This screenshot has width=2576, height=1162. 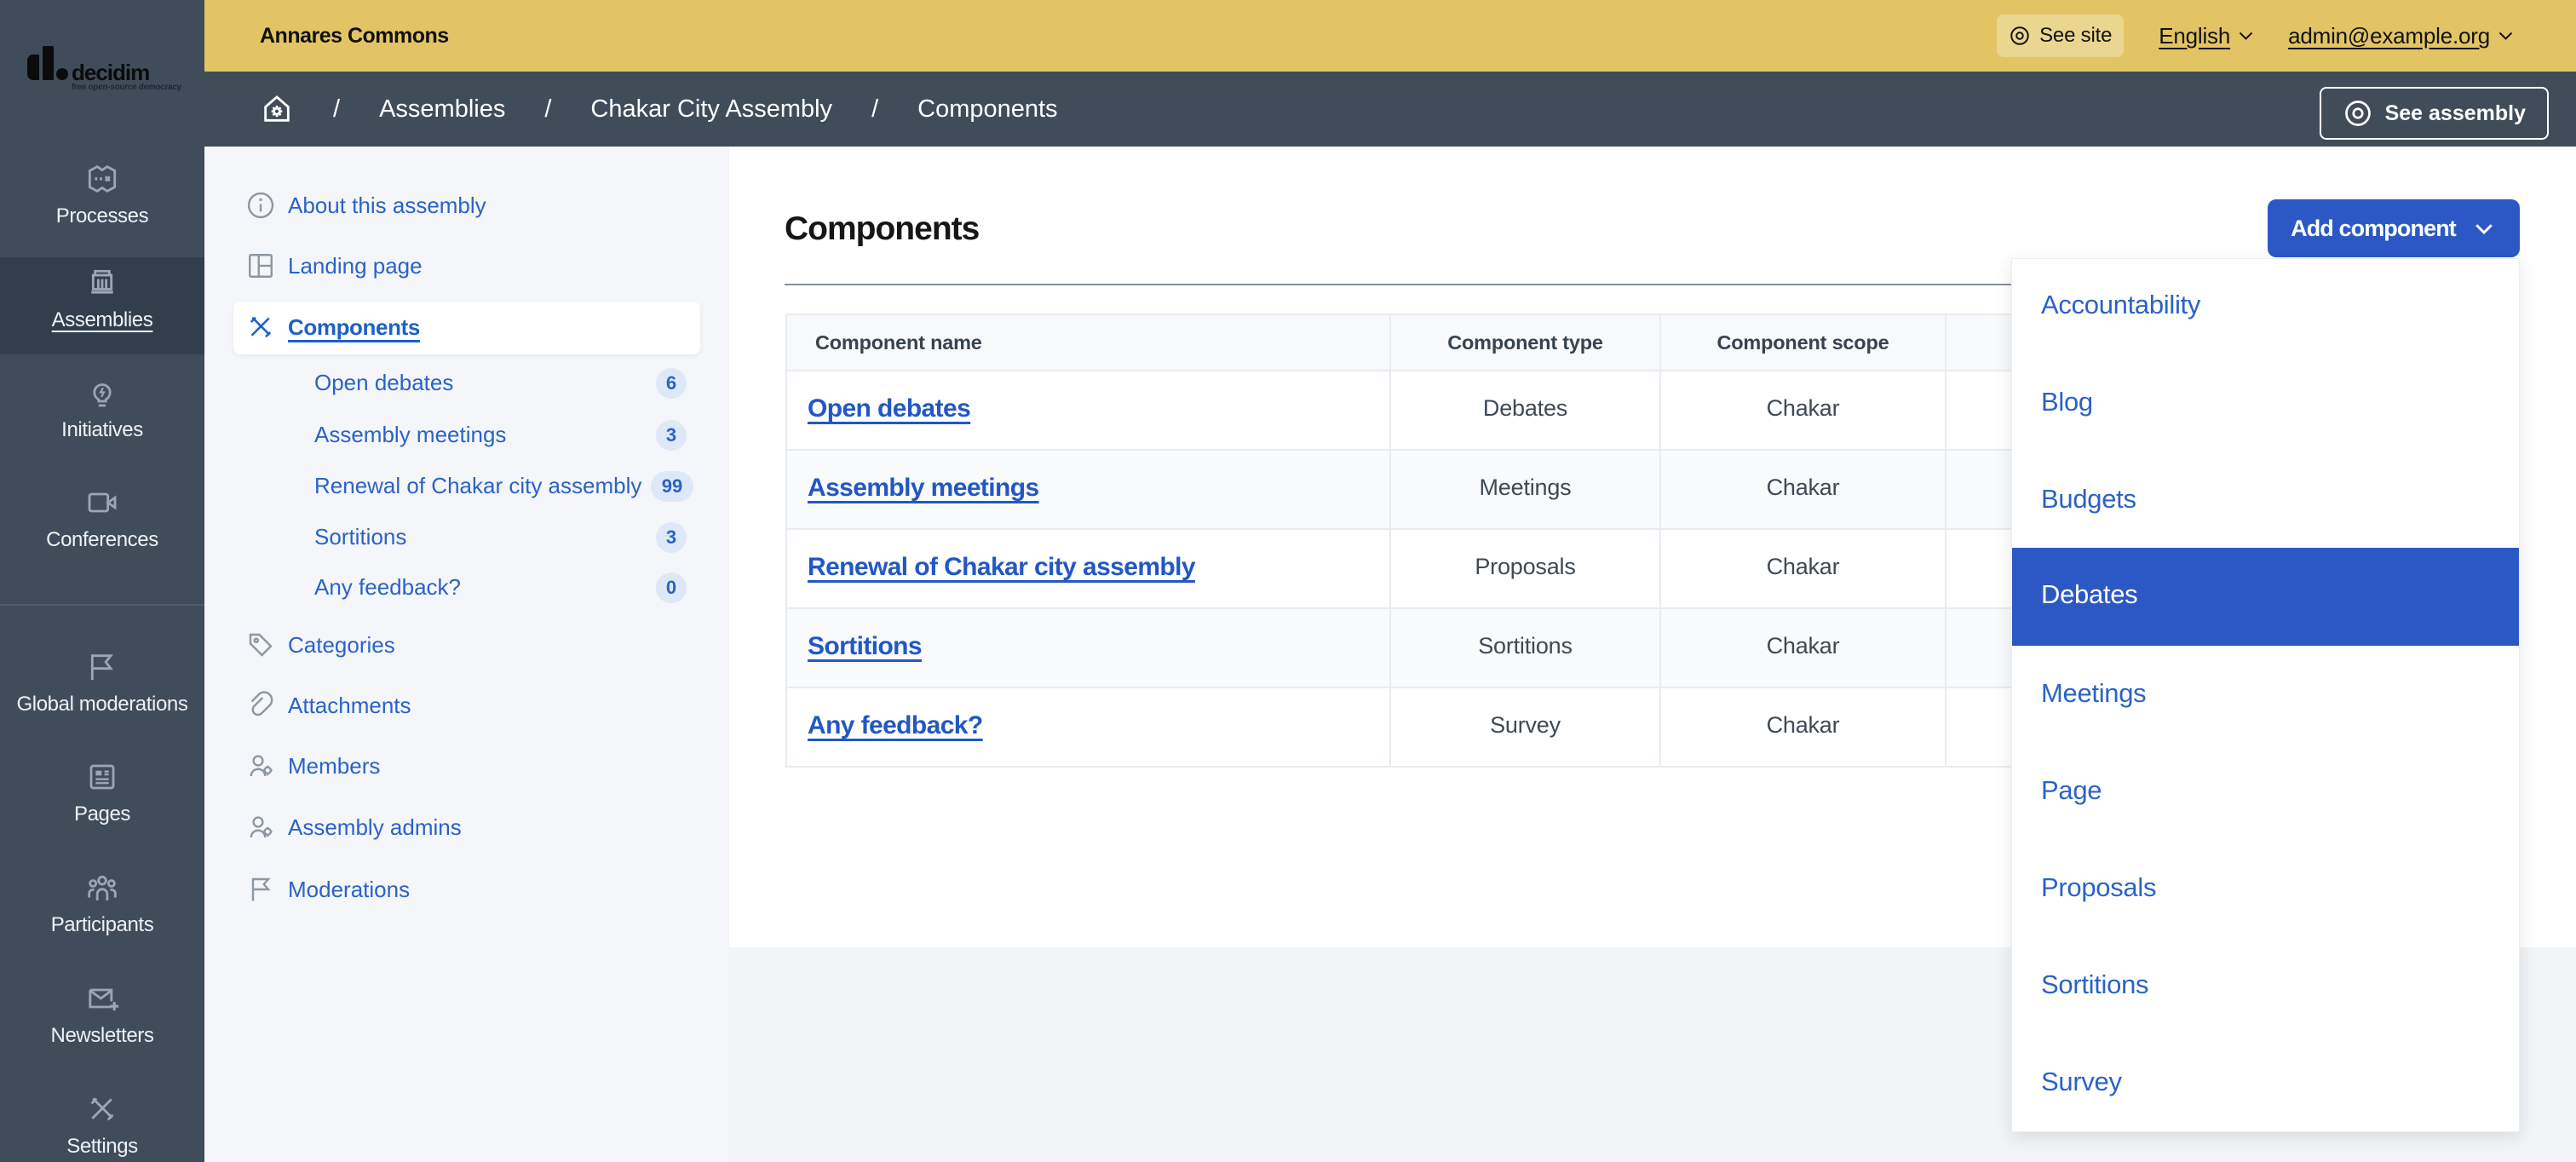 I want to click on svg-text: decidim, so click(x=111, y=72).